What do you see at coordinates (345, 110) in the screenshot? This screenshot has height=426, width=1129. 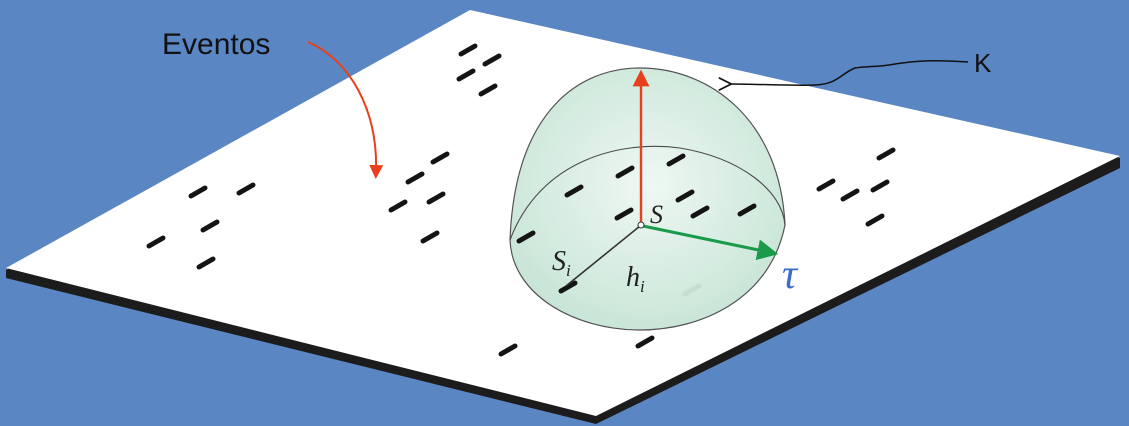 I see `events-pointer-arrow` at bounding box center [345, 110].